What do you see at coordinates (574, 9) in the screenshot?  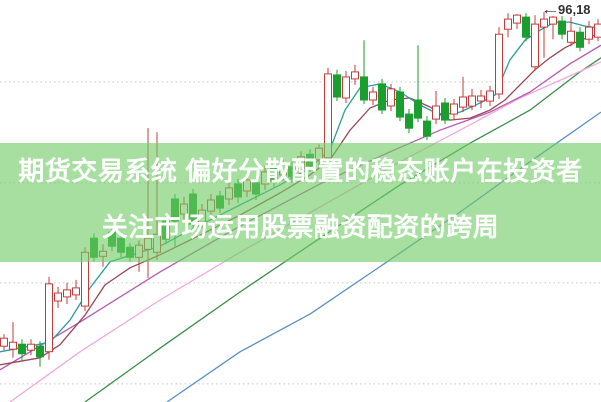 I see `last-price-value: 96,18` at bounding box center [574, 9].